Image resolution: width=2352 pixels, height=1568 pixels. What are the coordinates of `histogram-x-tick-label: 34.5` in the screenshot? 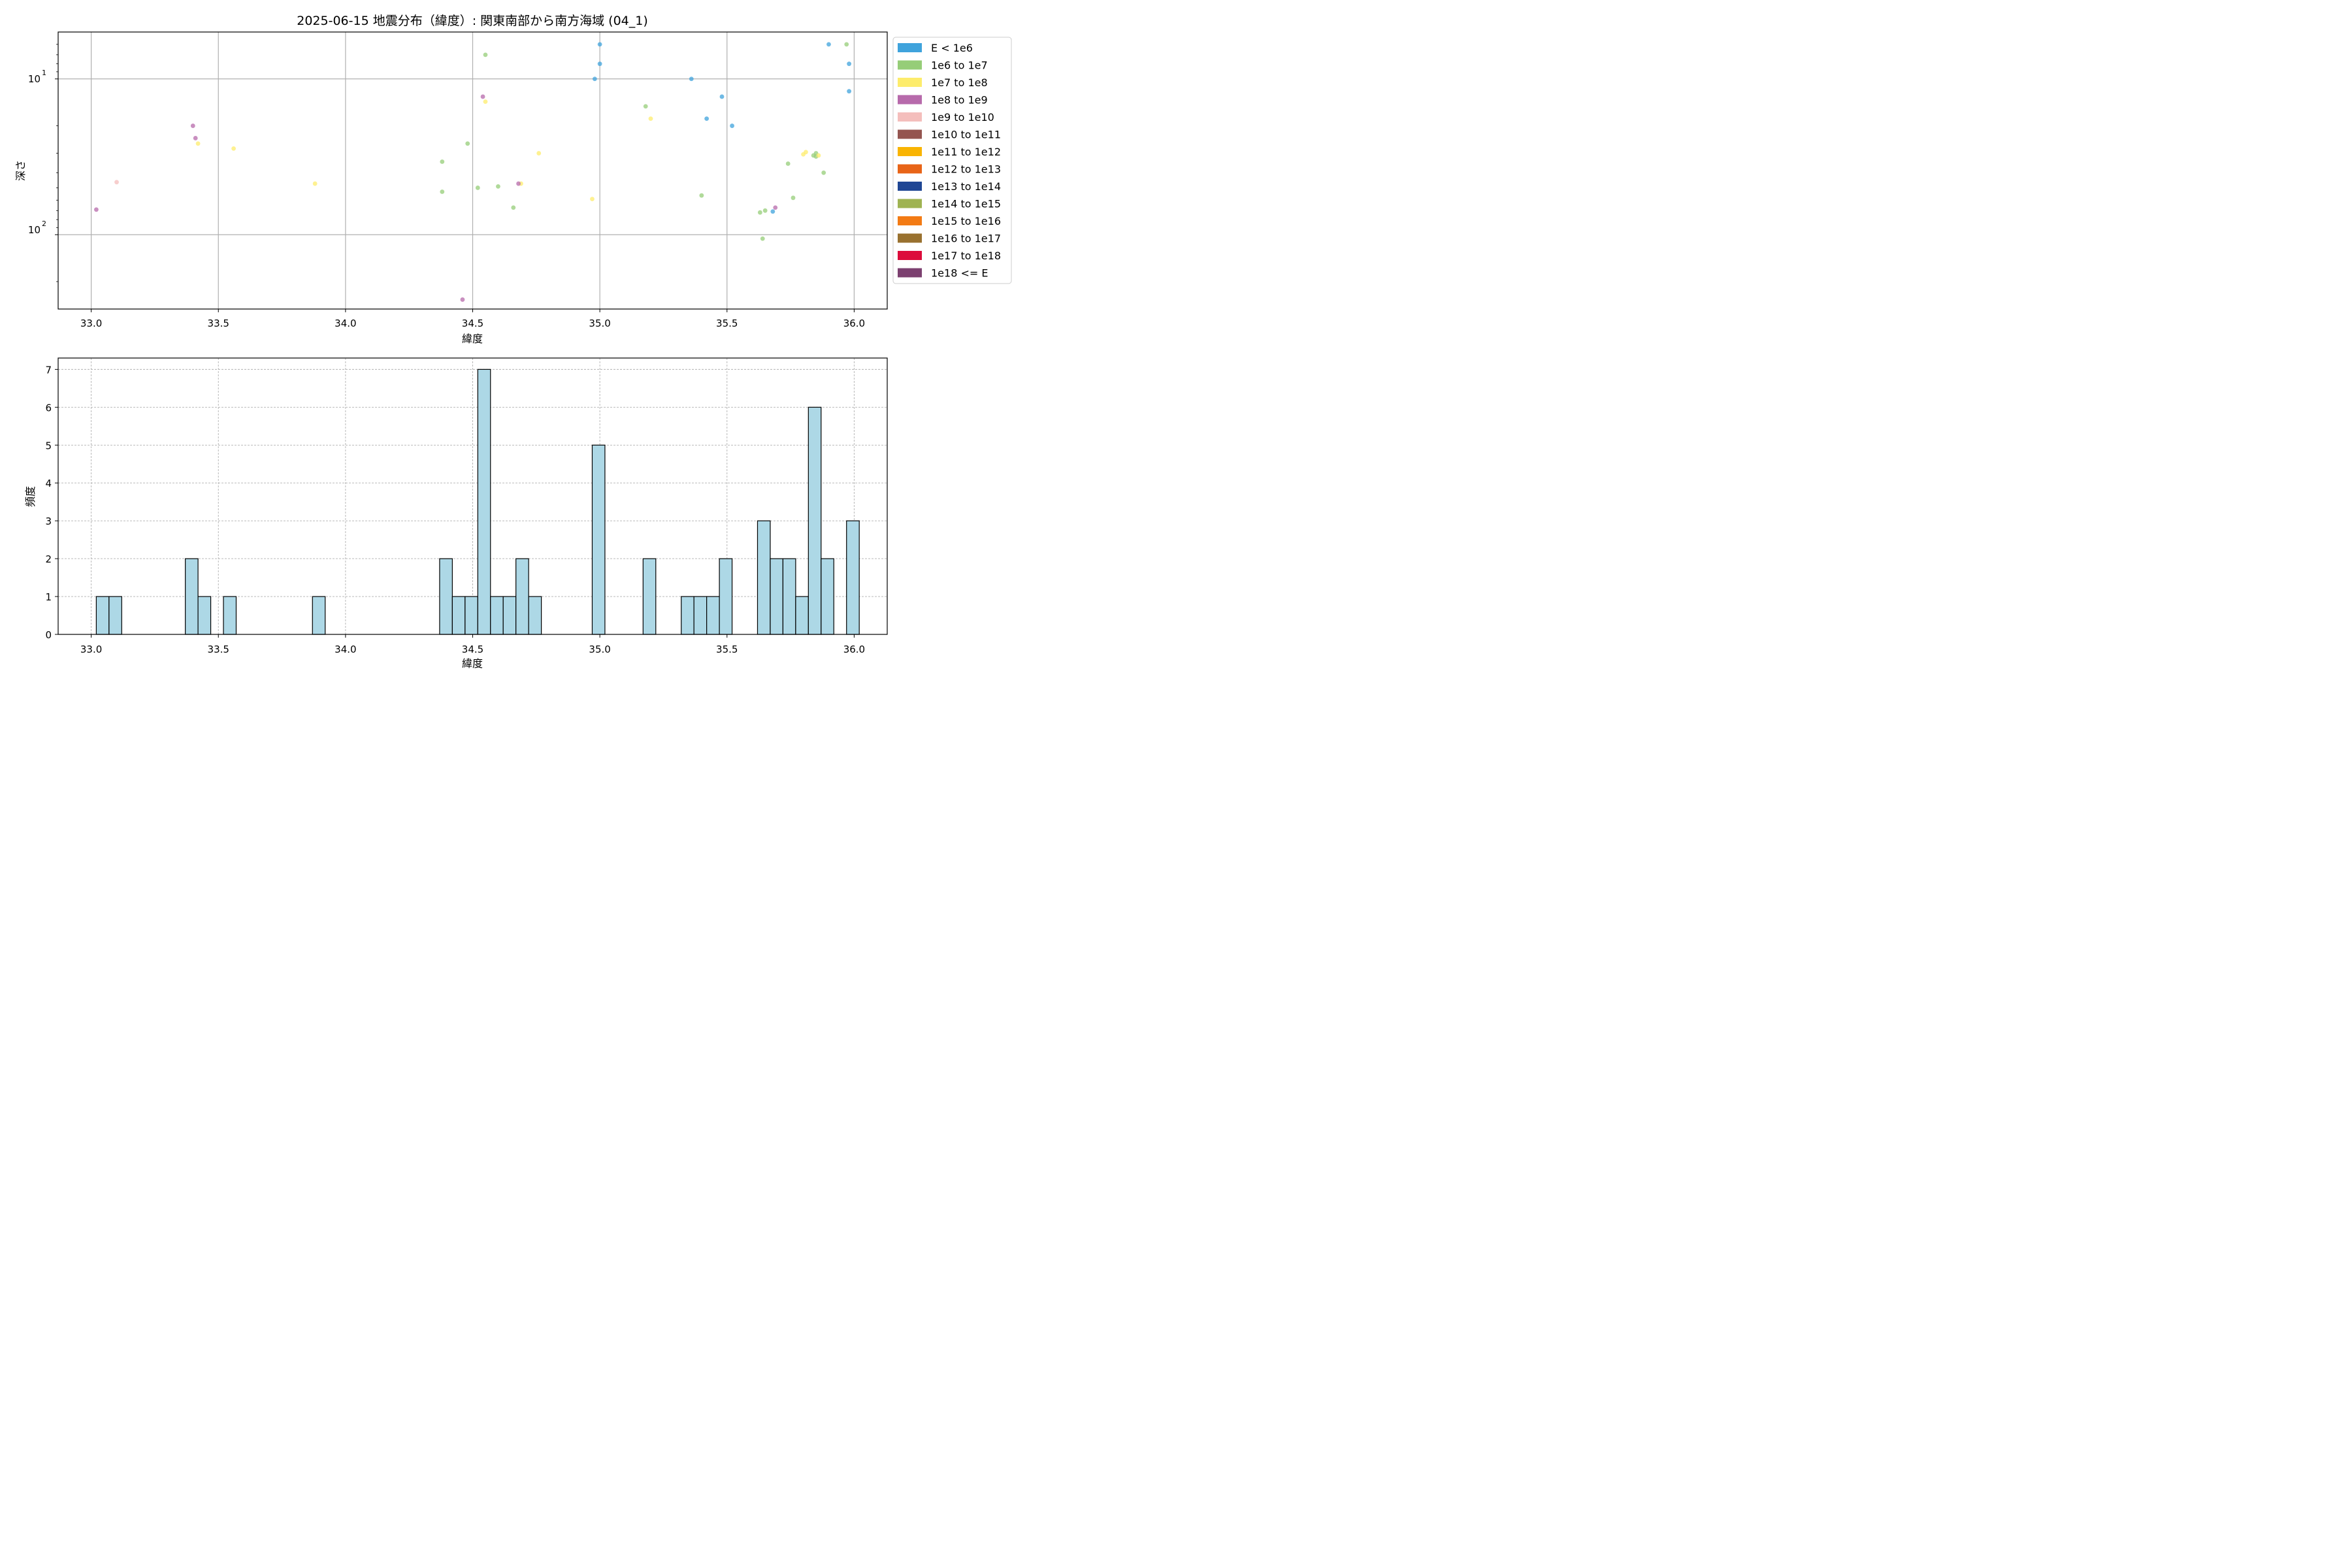 It's located at (472, 649).